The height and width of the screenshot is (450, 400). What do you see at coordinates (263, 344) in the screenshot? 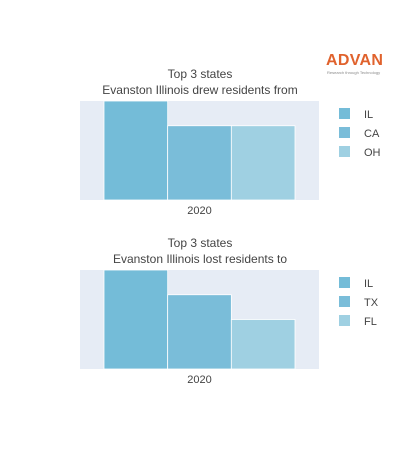
I see `bar-fl` at bounding box center [263, 344].